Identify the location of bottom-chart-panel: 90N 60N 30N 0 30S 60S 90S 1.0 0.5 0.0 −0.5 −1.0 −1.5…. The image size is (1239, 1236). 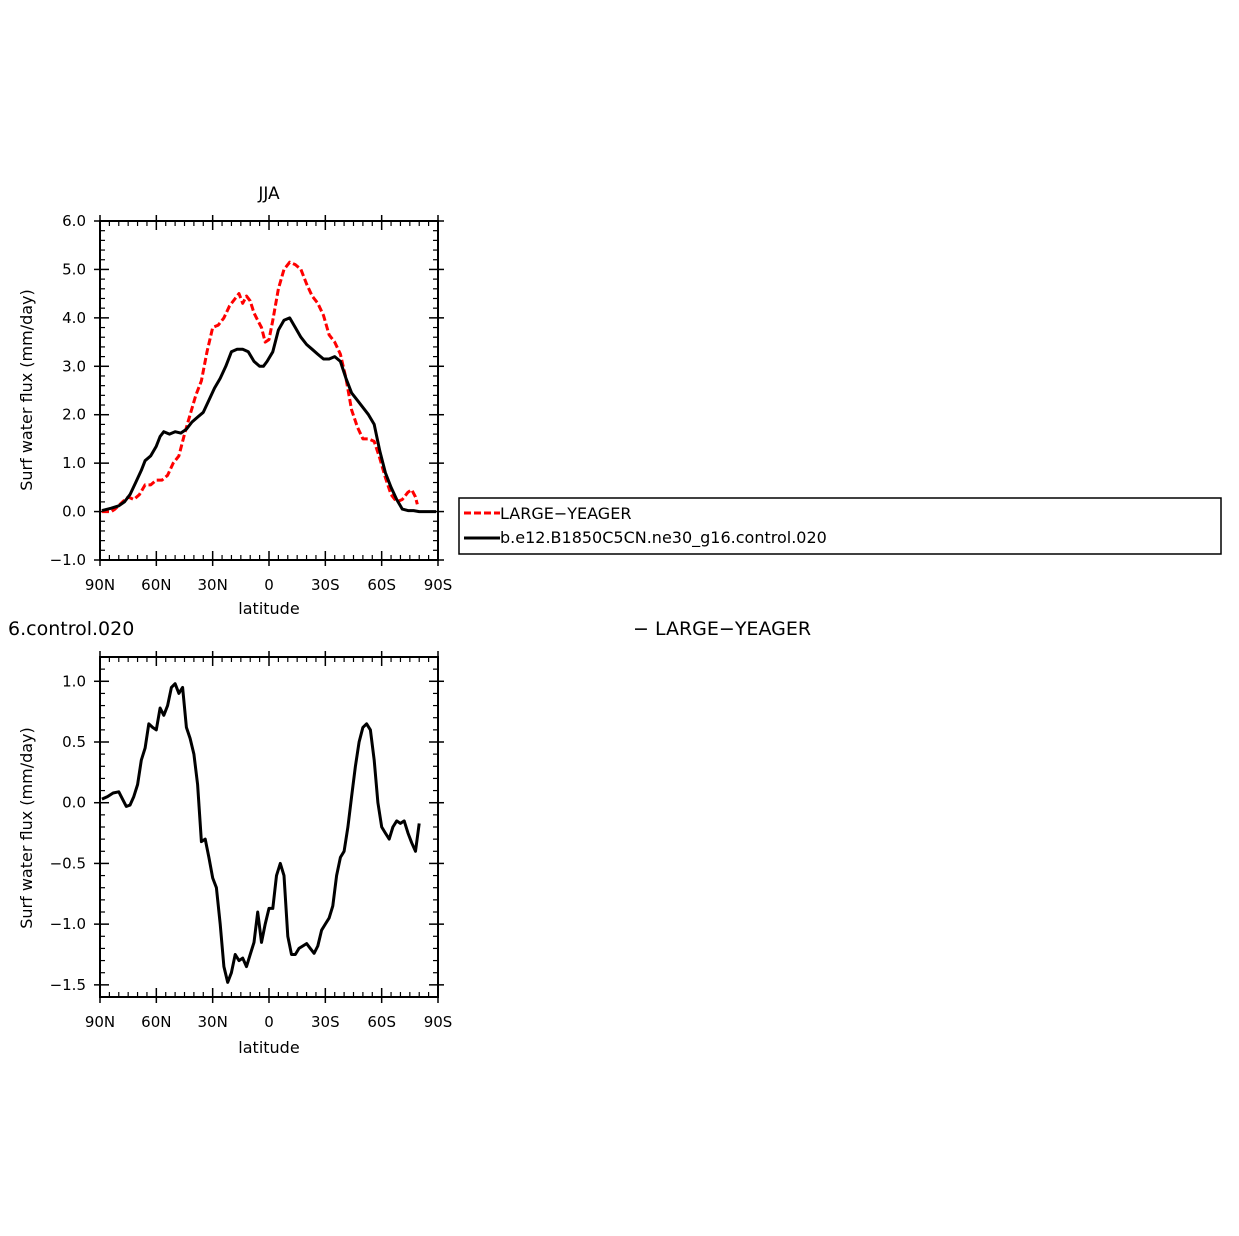
(234, 854).